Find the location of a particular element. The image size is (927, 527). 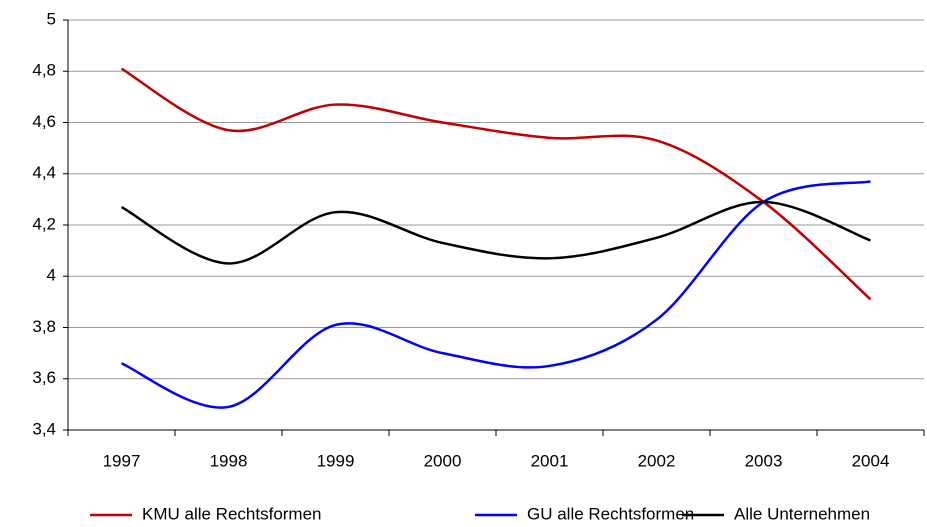

legend-label: Alle Unternehmen is located at coordinates (802, 513).